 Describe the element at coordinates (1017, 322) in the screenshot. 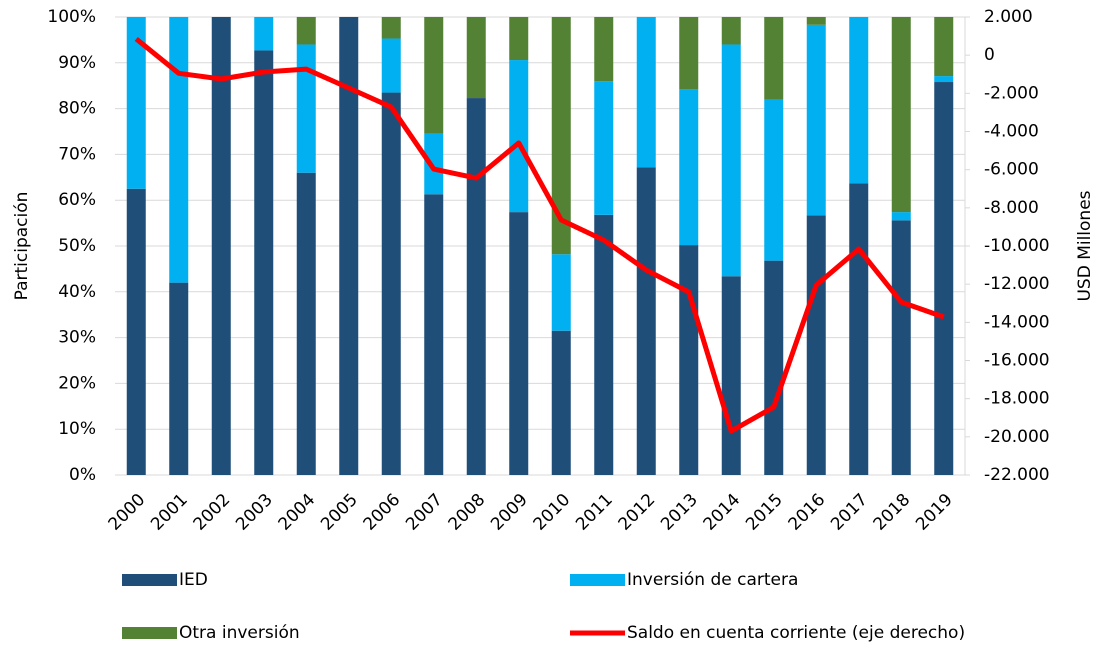

I see `y2-tick-label: -14.000` at that location.